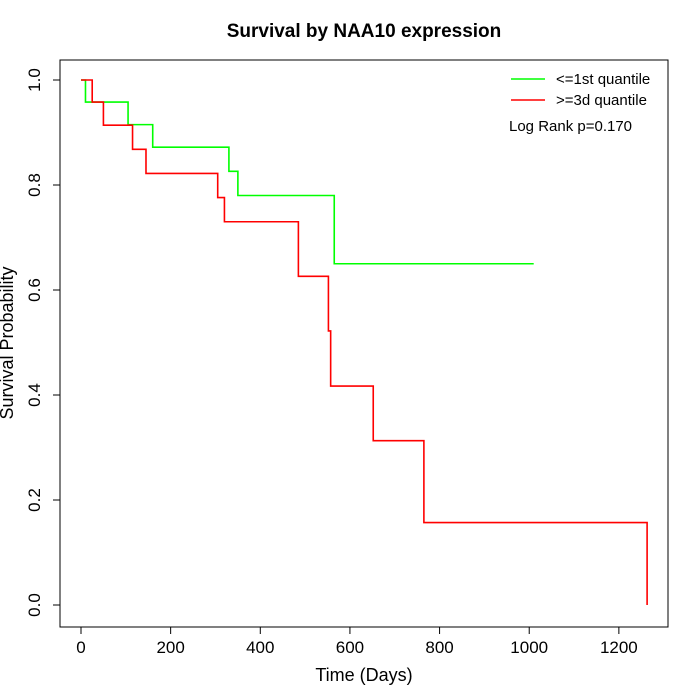 The image size is (700, 700). What do you see at coordinates (34, 185) in the screenshot?
I see `y-tick-label: 0.8` at bounding box center [34, 185].